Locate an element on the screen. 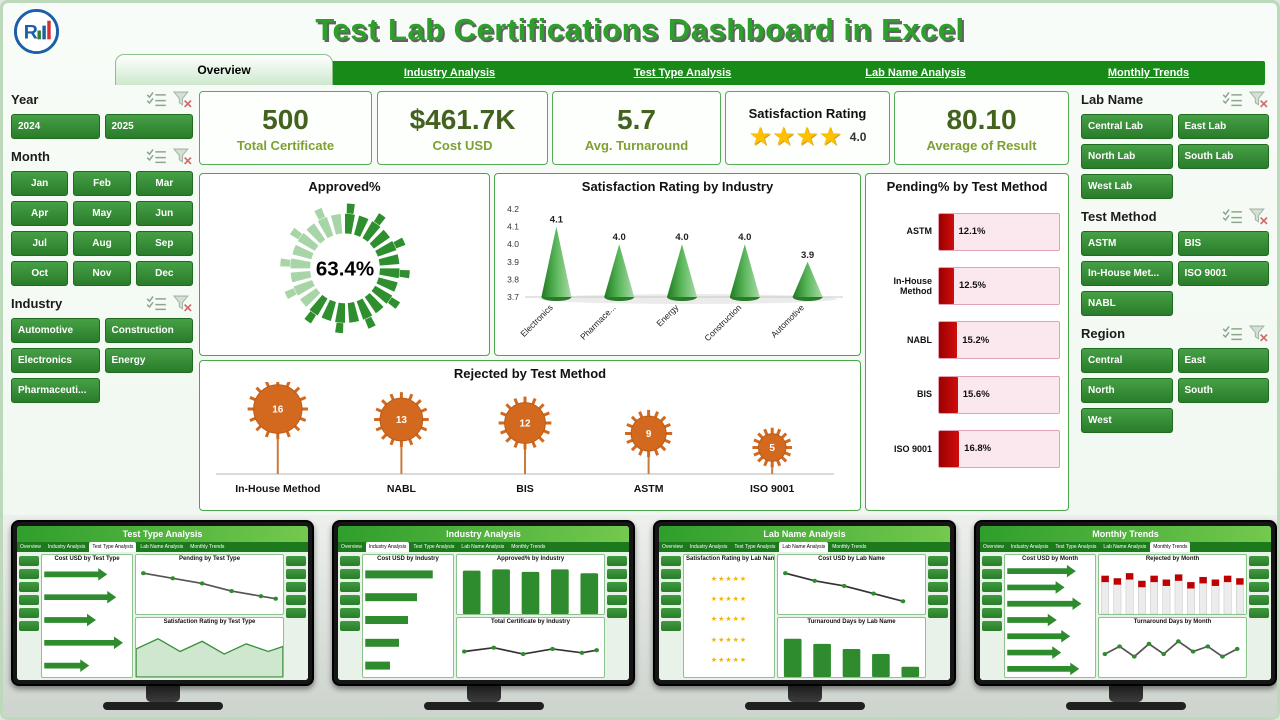  slicer-button: Construction is located at coordinates (148, 330).